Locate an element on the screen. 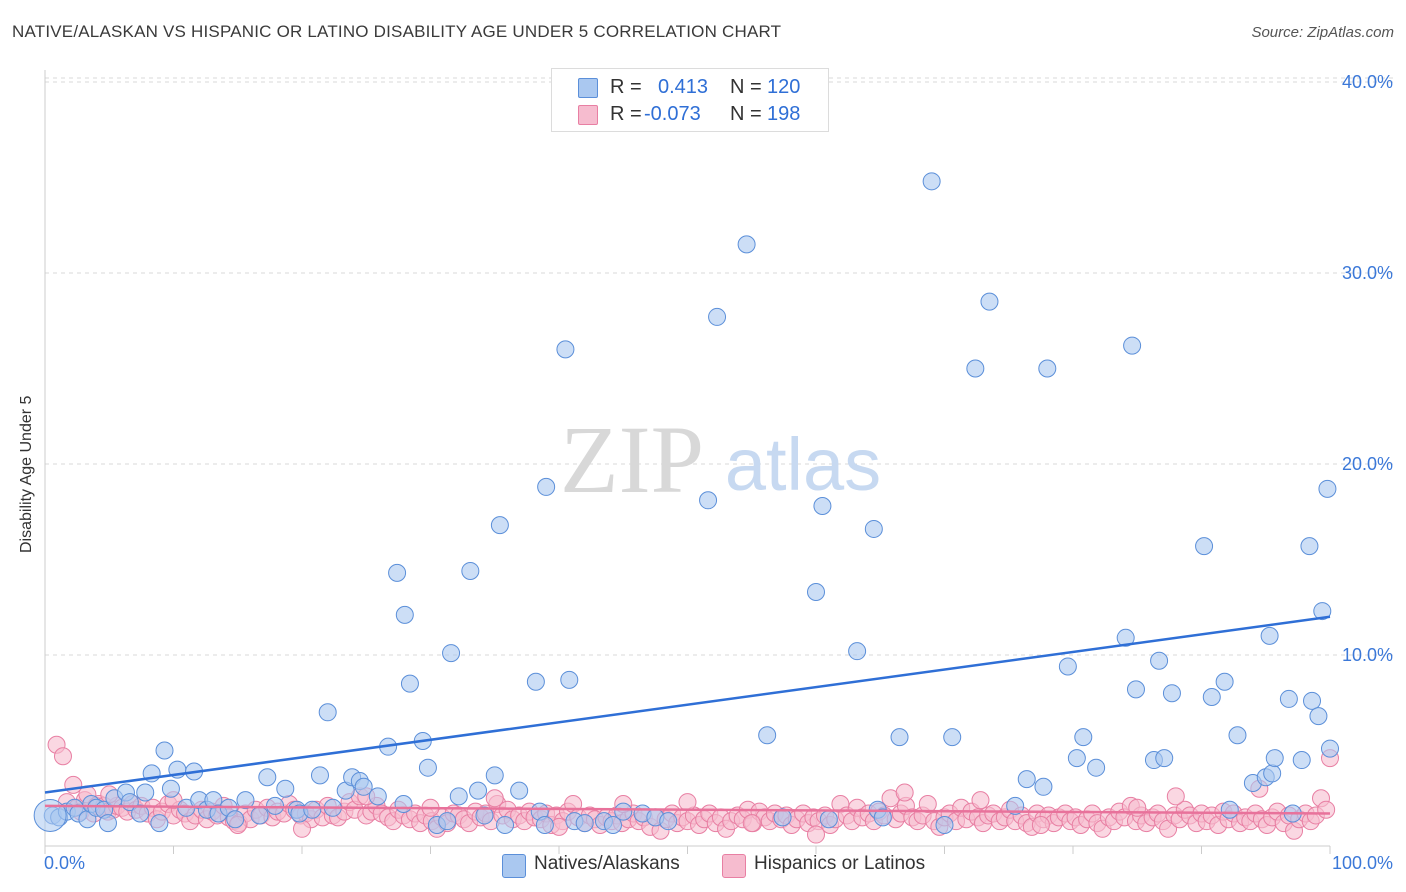 This screenshot has width=1406, height=892. natives-swatch is located at coordinates (588, 88).